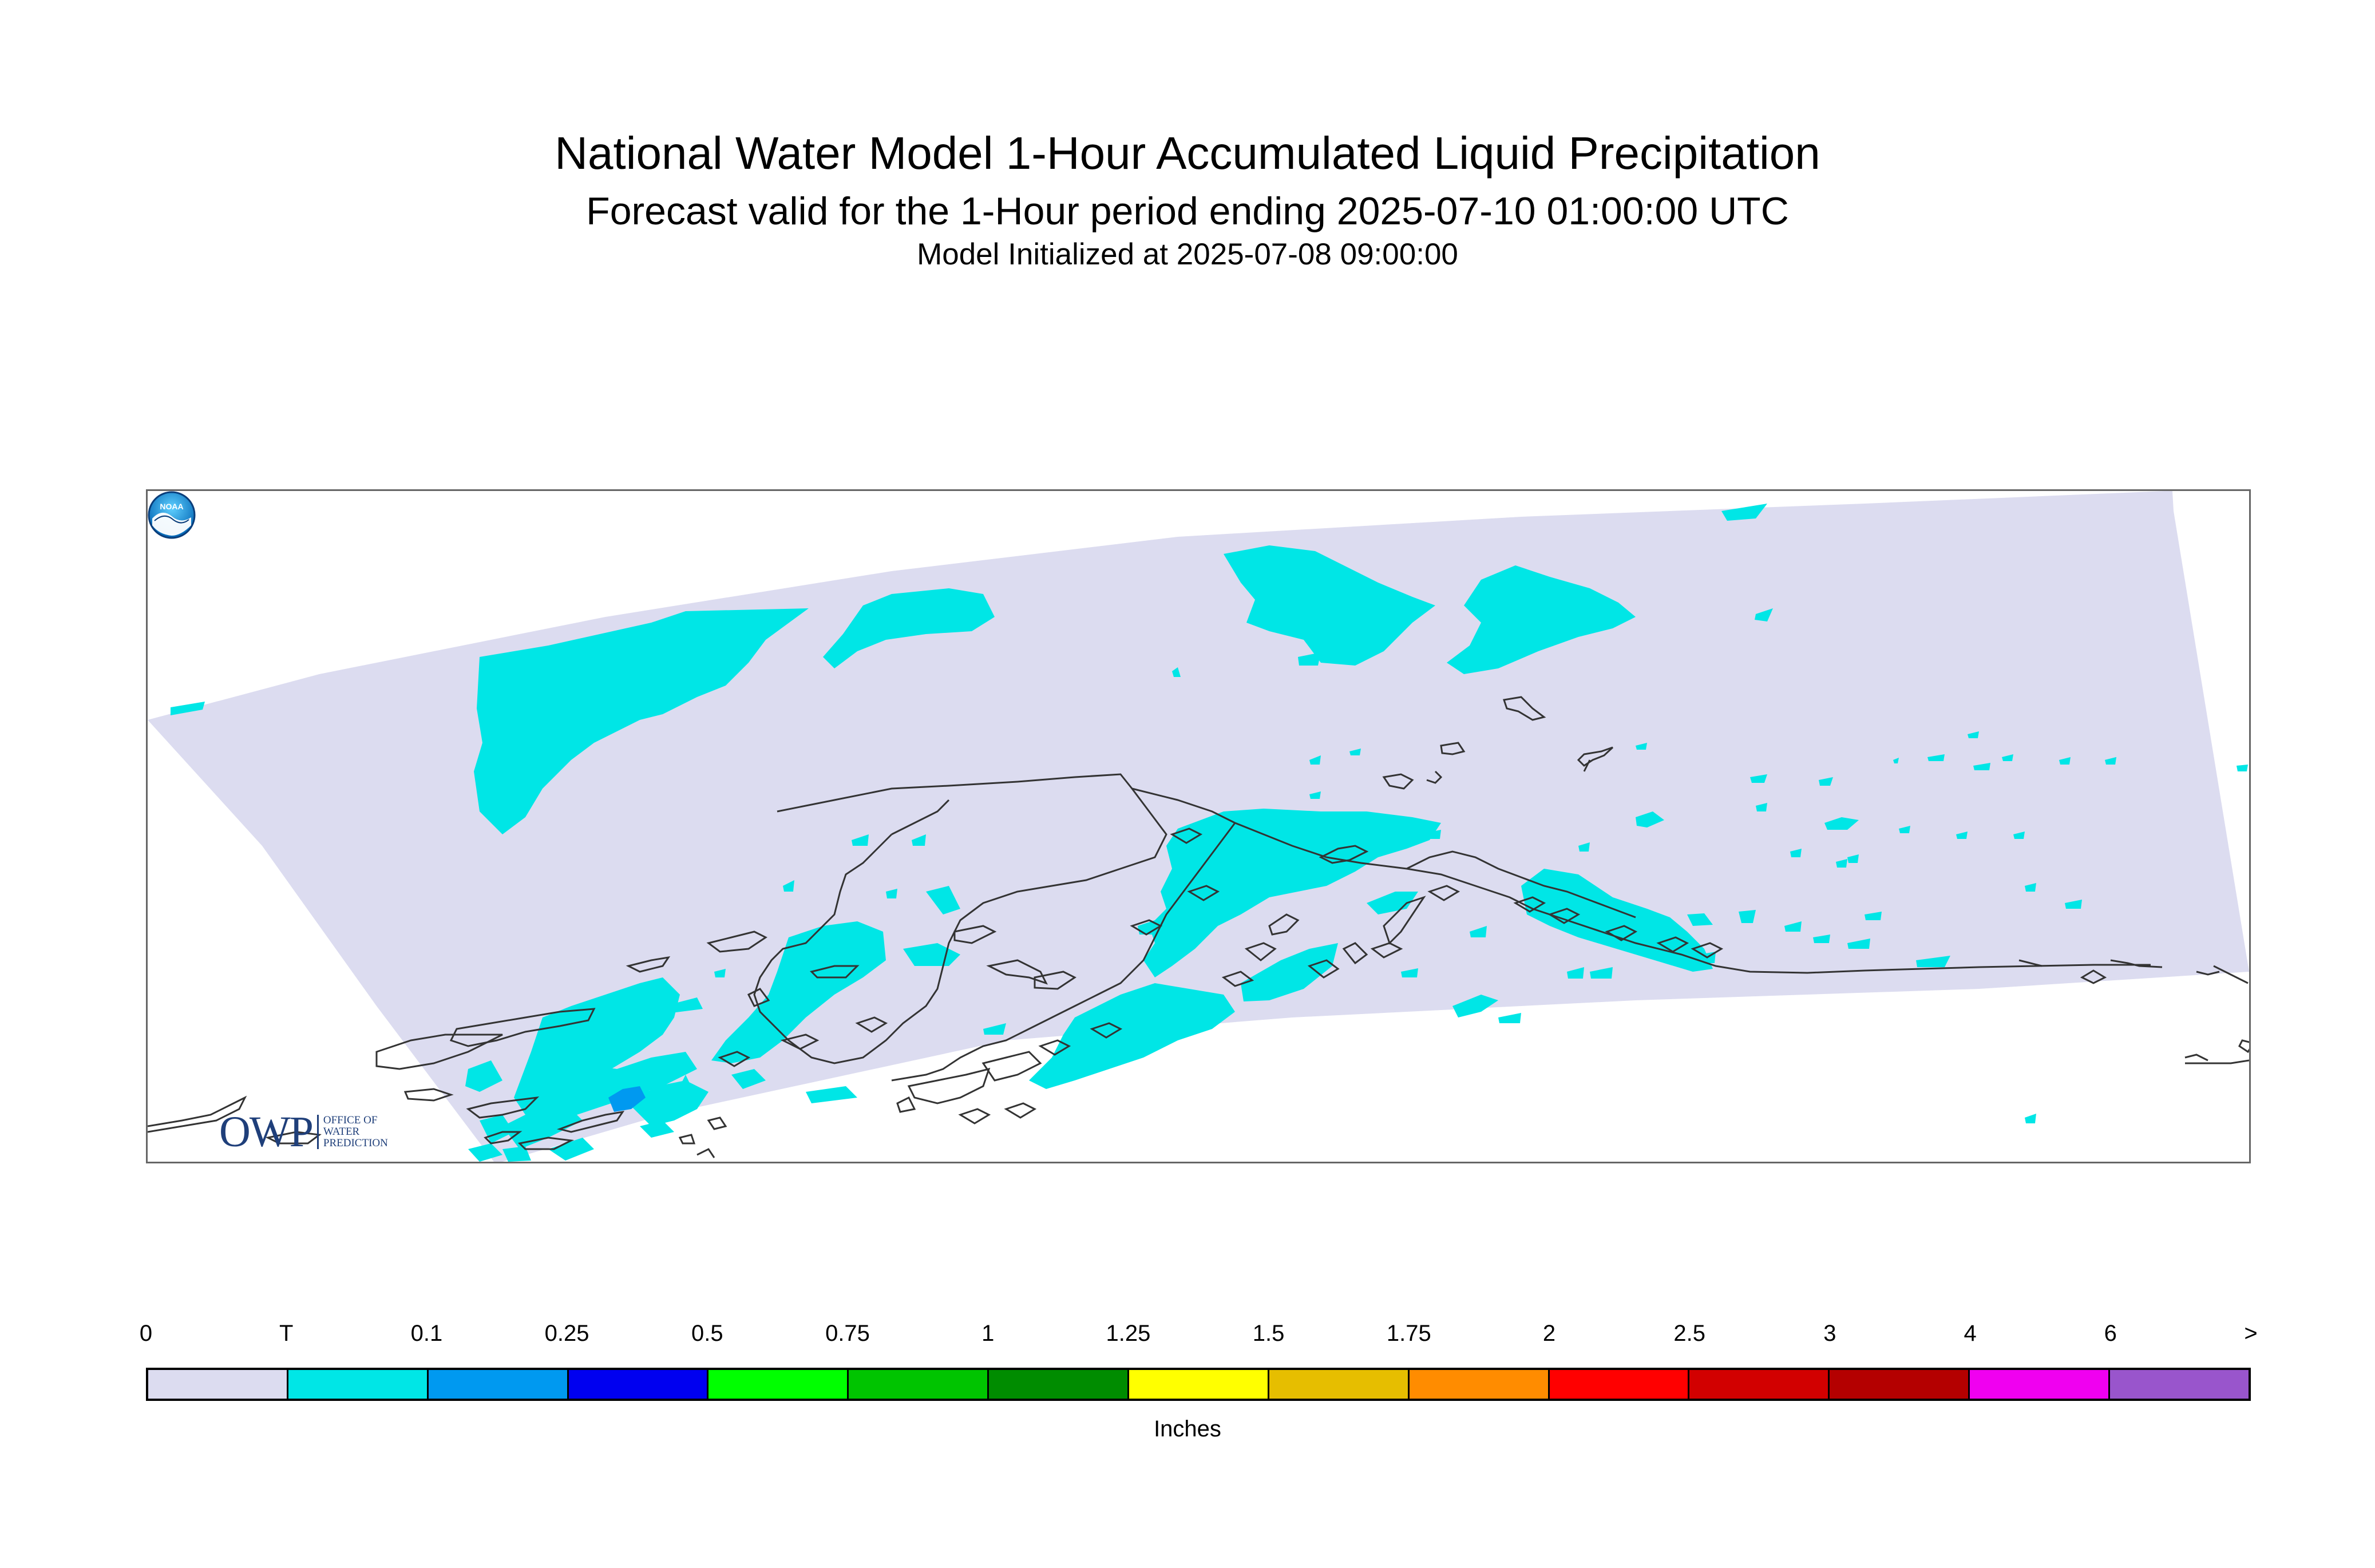 Image resolution: width=2375 pixels, height=1568 pixels. Describe the element at coordinates (2111, 1333) in the screenshot. I see `legend-tick-label: 6` at that location.